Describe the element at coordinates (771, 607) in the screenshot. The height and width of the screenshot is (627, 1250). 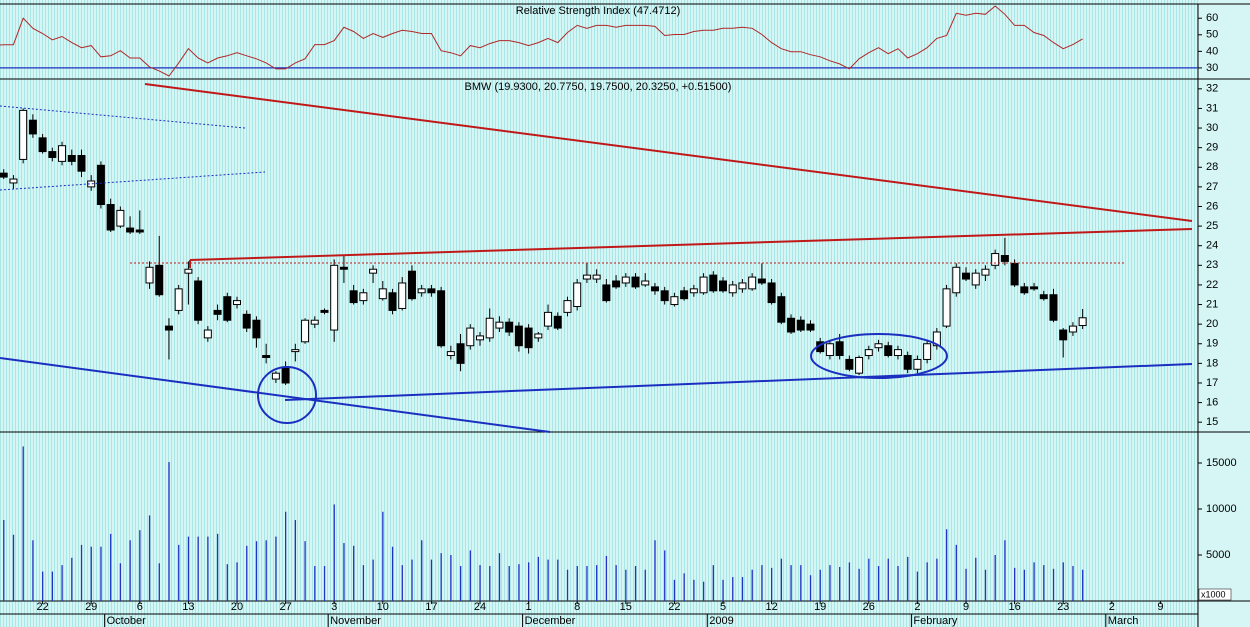
I see `x-tick-label: 12` at that location.